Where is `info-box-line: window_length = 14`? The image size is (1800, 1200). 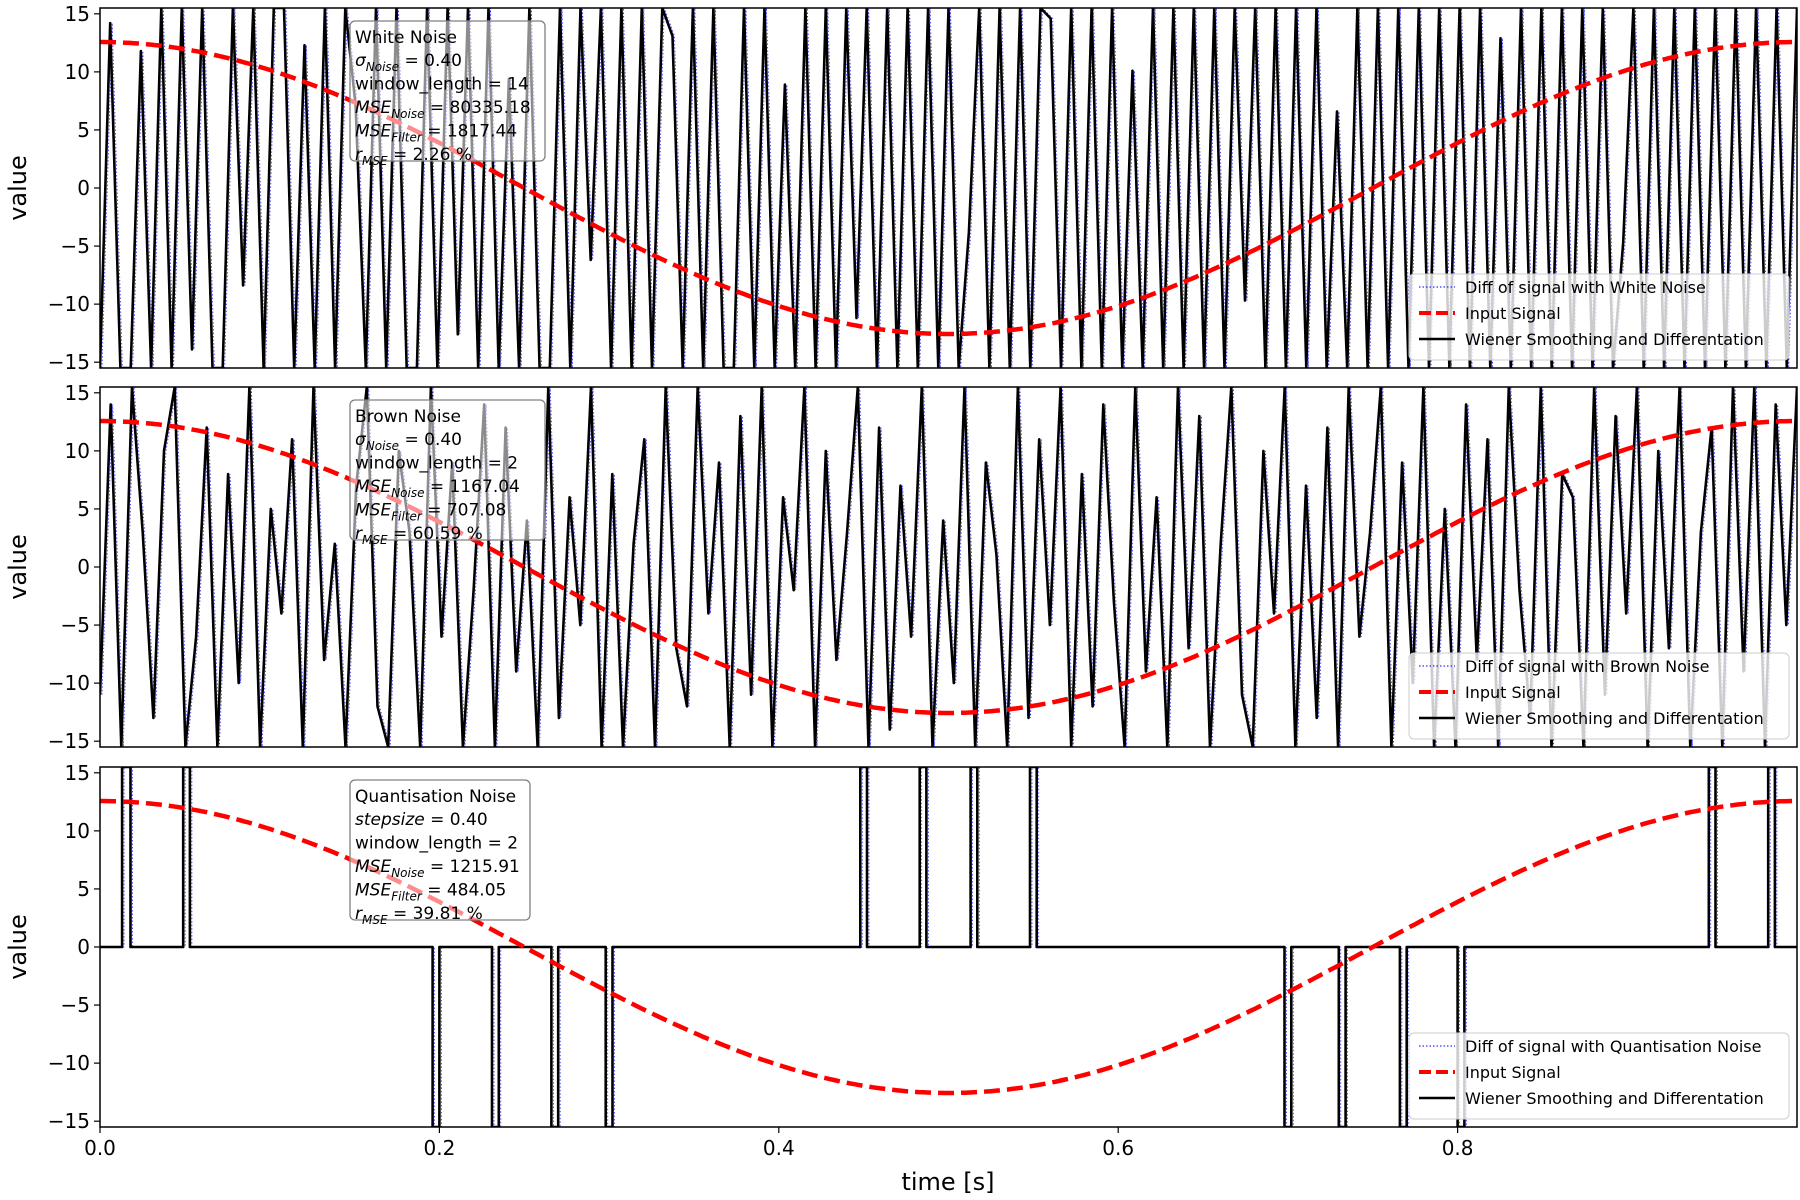 info-box-line: window_length = 14 is located at coordinates (442, 85).